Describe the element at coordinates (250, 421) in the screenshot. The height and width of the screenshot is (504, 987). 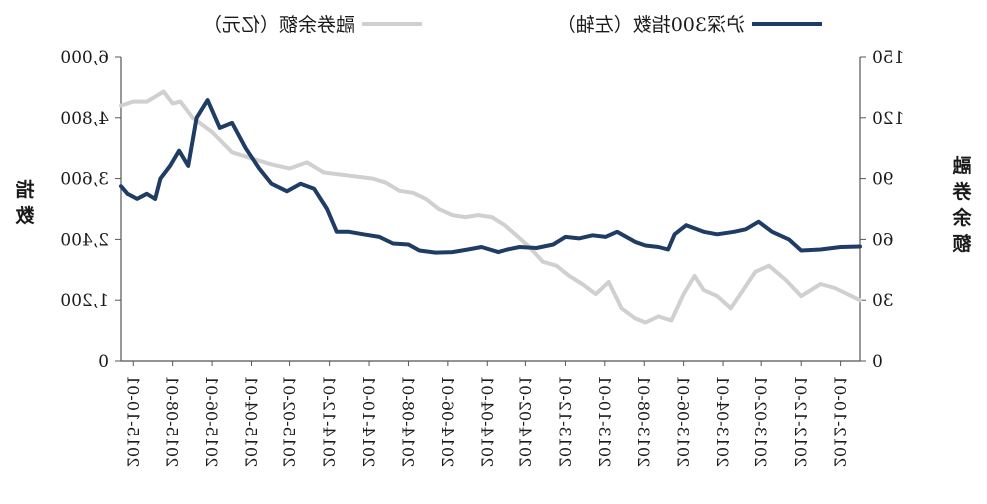
I see `x-tick-label: 2015-04-01` at that location.